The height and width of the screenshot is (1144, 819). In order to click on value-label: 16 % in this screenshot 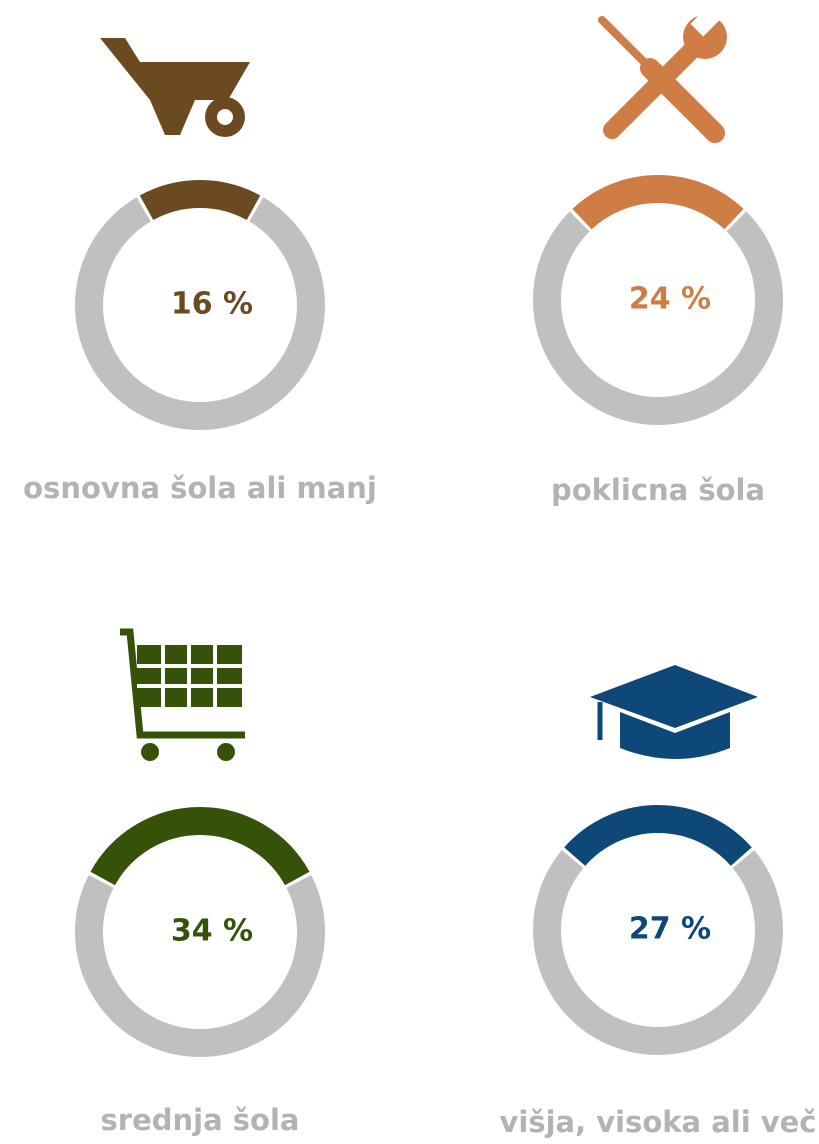, I will do `click(212, 304)`.